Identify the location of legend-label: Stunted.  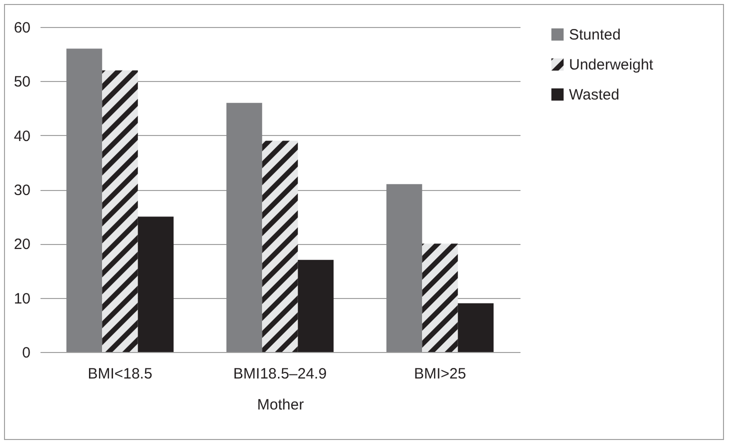
(595, 35).